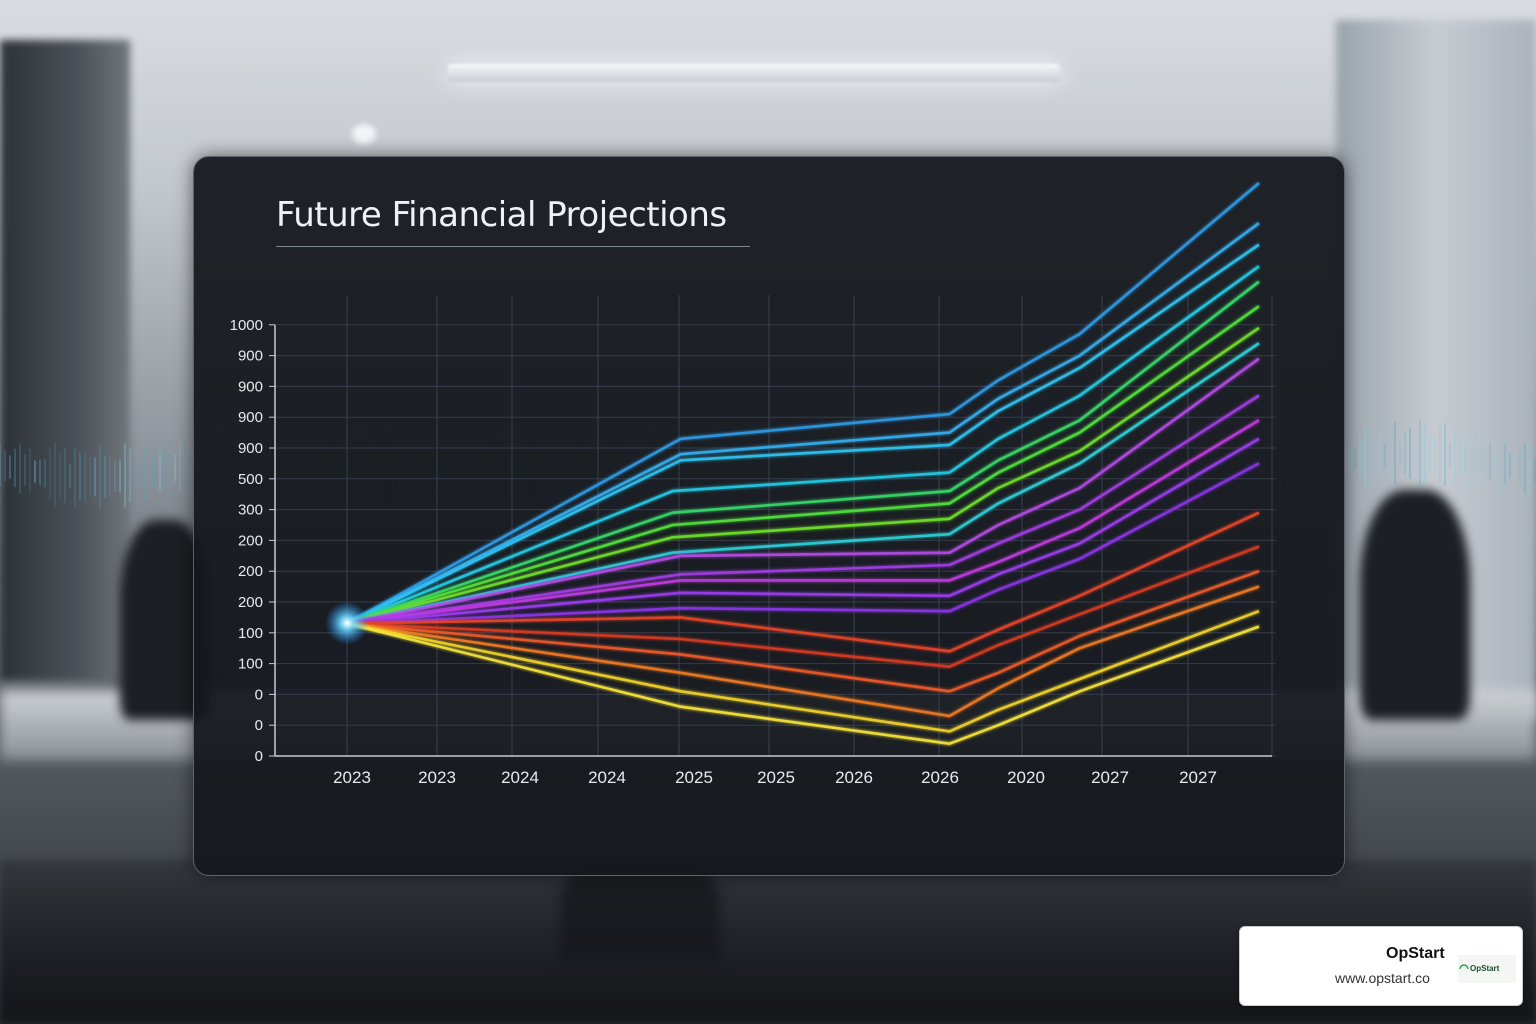 The width and height of the screenshot is (1536, 1024). I want to click on left-window, so click(65, 360).